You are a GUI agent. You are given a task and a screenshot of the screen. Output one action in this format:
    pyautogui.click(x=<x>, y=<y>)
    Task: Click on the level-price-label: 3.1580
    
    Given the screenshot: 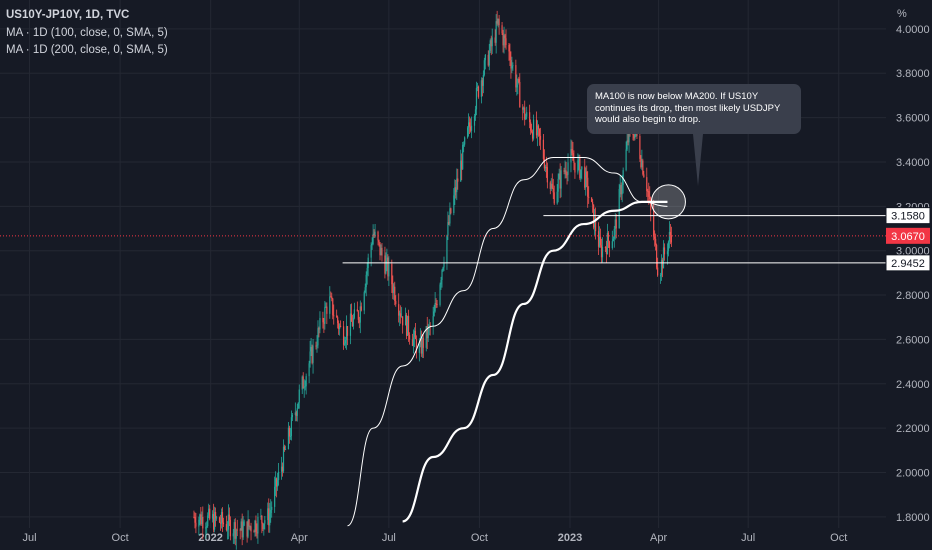 What is the action you would take?
    pyautogui.click(x=908, y=217)
    